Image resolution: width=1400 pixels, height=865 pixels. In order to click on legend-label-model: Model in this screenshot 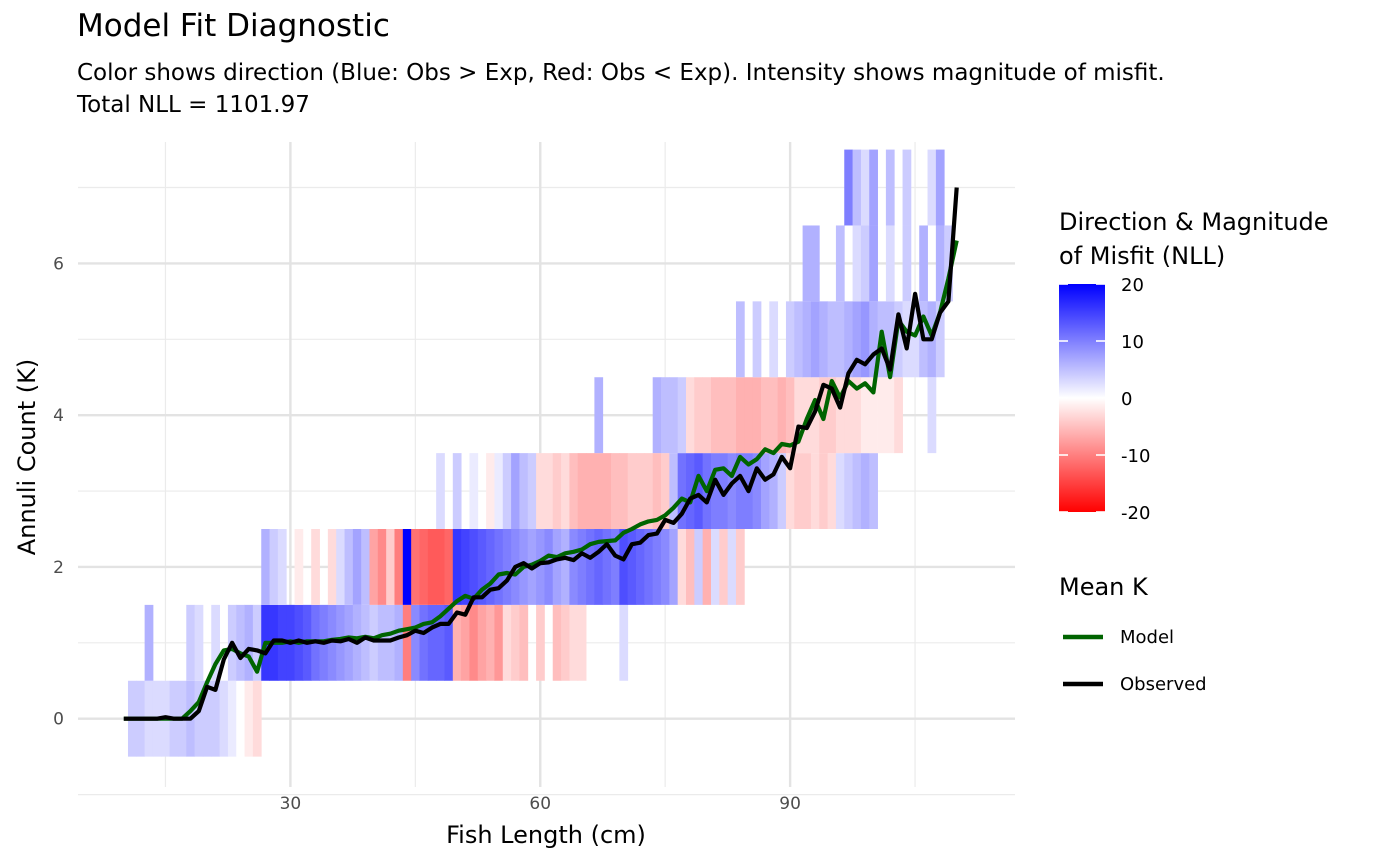, I will do `click(1147, 637)`.